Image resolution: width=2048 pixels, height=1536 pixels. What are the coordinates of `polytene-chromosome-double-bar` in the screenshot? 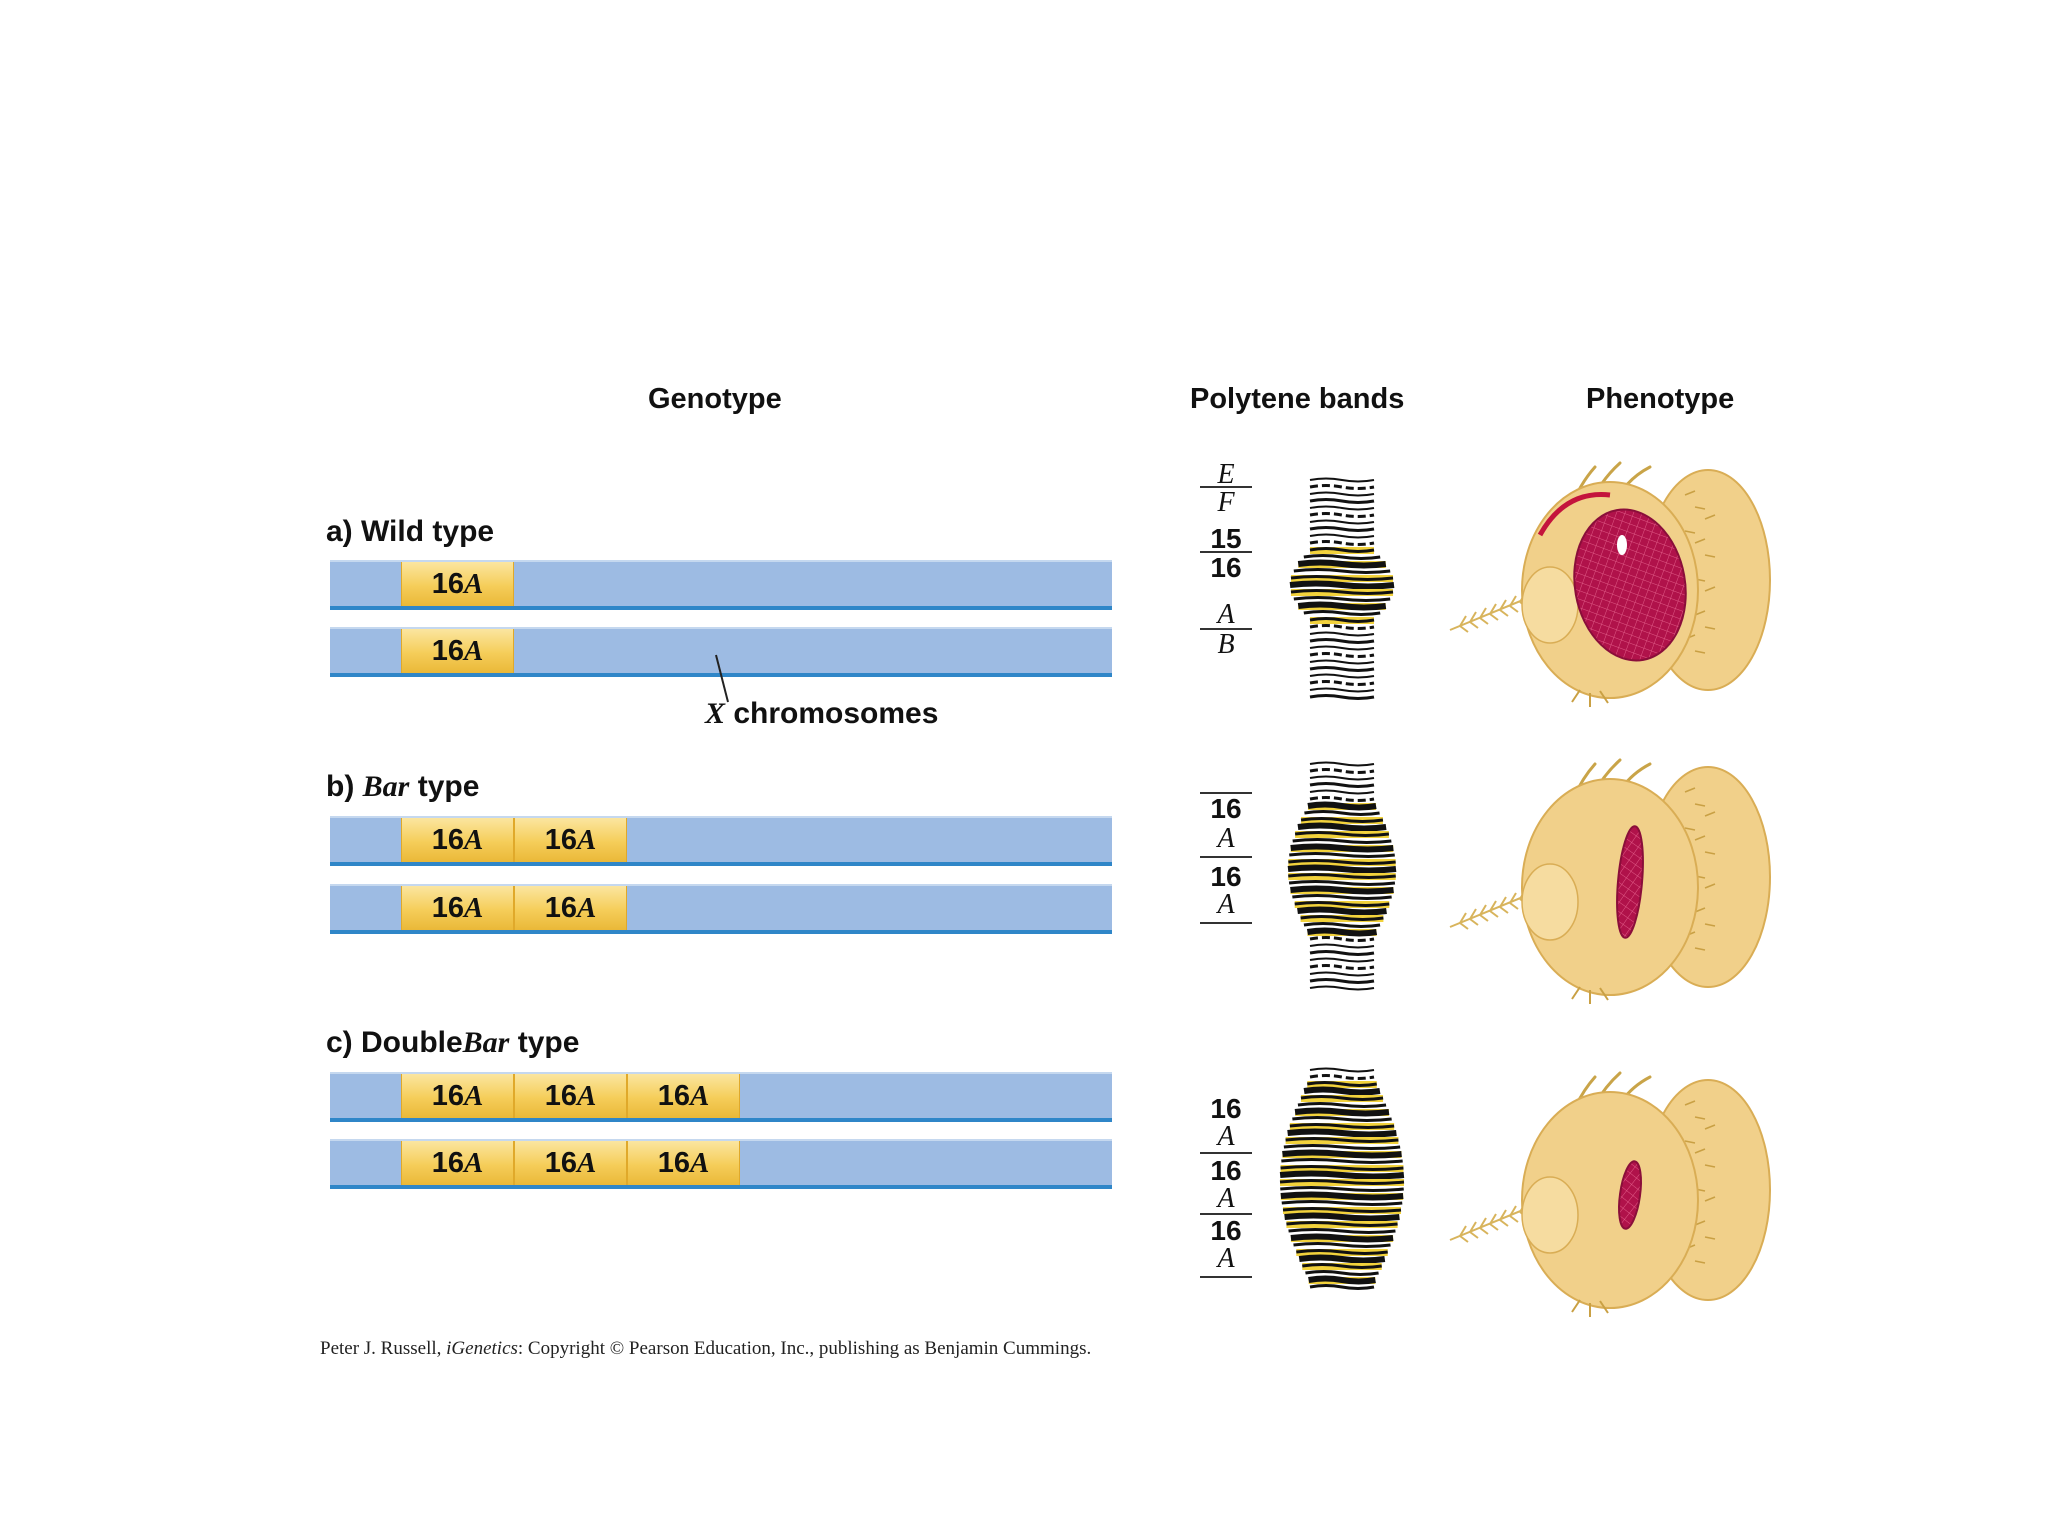 It's located at (1342, 1178).